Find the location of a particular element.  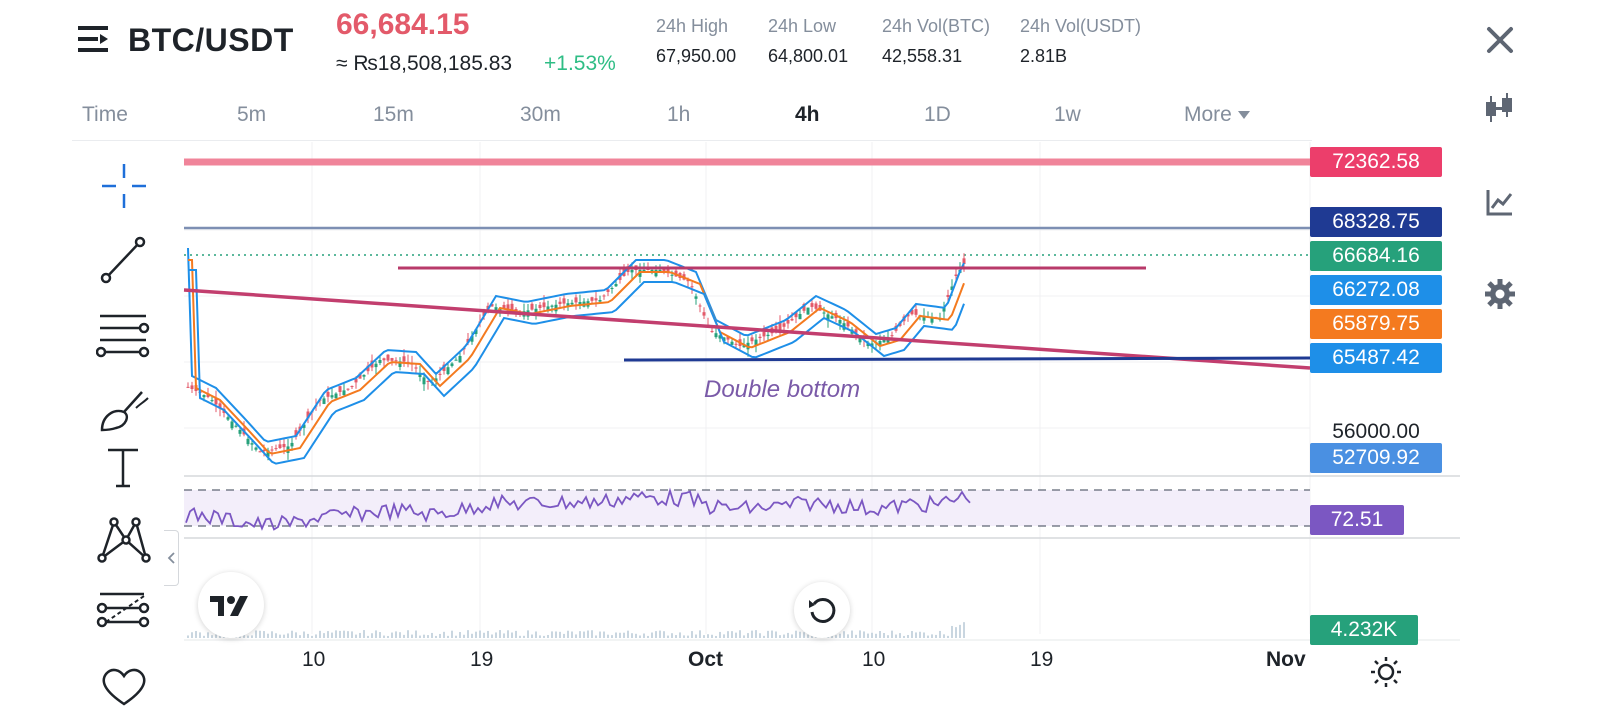

tab-1w: 1w is located at coordinates (1067, 114).